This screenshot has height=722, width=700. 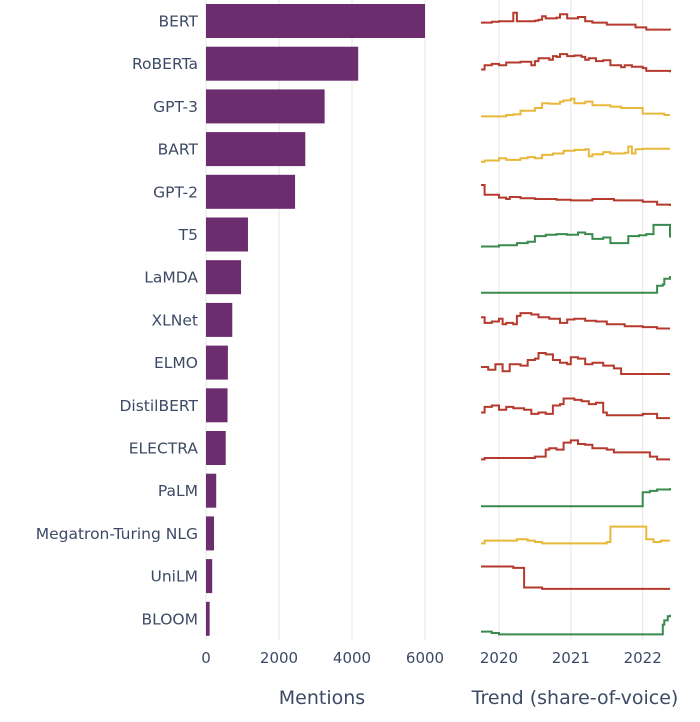 I want to click on tick-labels: 0 2000 4000 6000 2020 2021 2022, so click(x=431, y=658).